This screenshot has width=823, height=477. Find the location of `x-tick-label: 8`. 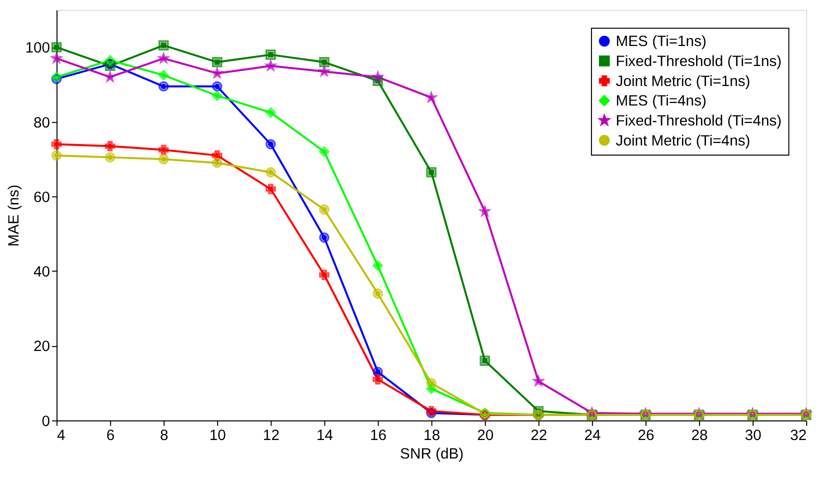

x-tick-label: 8 is located at coordinates (164, 436).